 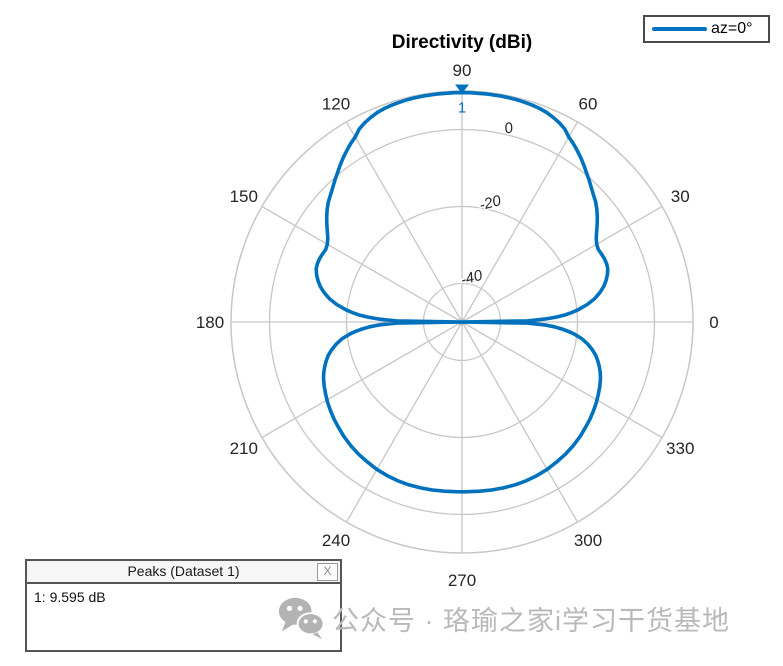 I want to click on angle-tick-label: 30, so click(x=680, y=196).